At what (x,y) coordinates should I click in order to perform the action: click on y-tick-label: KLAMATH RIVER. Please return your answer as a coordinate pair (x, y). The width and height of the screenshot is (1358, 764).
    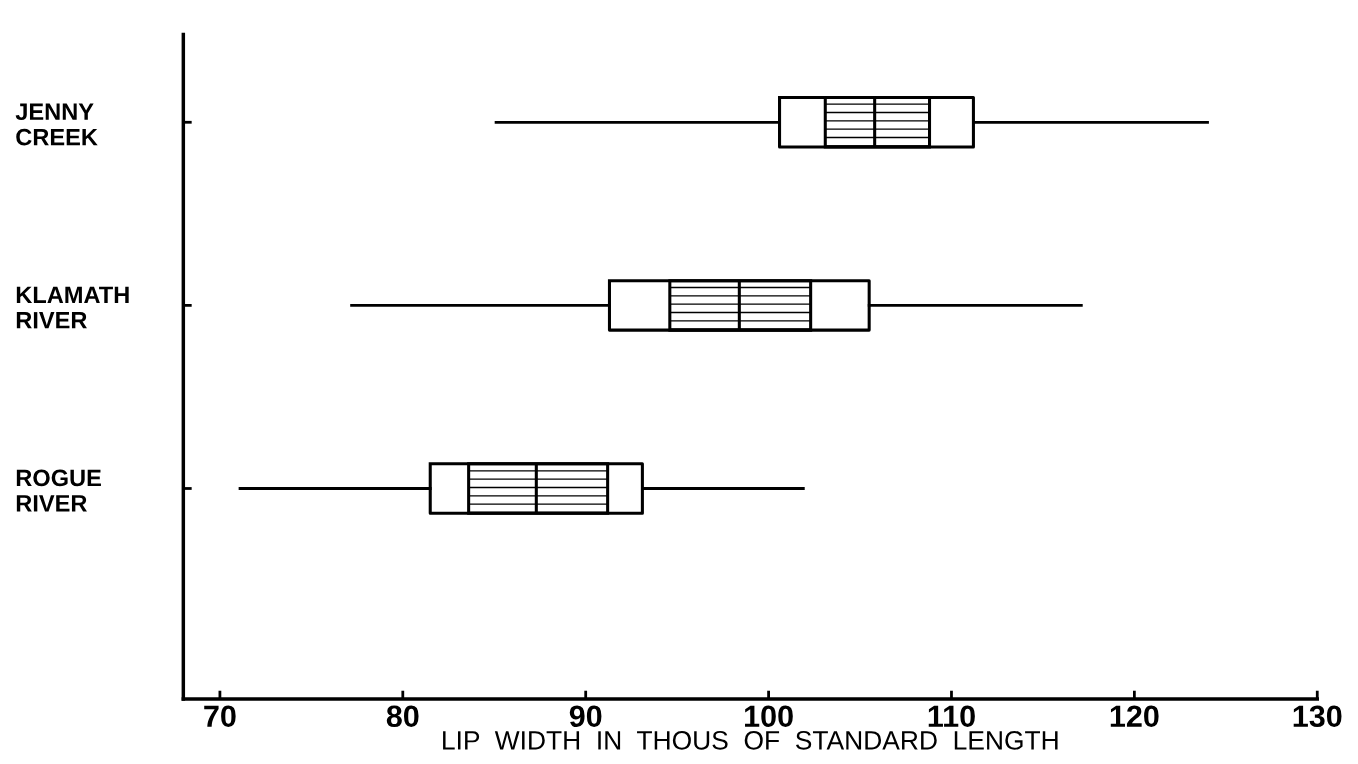
    Looking at the image, I should click on (72, 307).